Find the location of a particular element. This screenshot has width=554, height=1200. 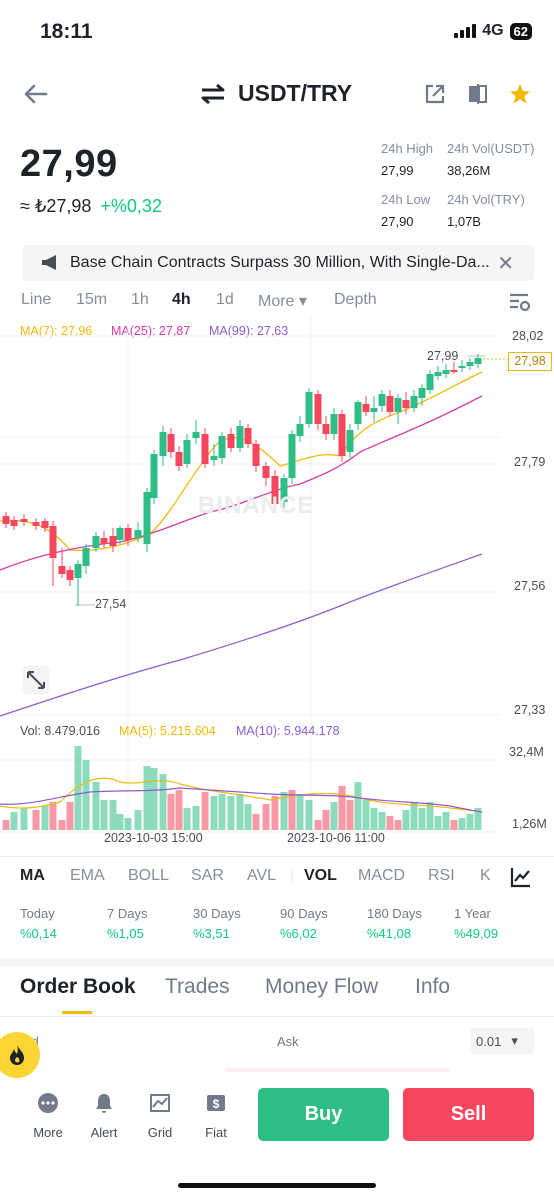

back-arrow-icon is located at coordinates (36, 94).